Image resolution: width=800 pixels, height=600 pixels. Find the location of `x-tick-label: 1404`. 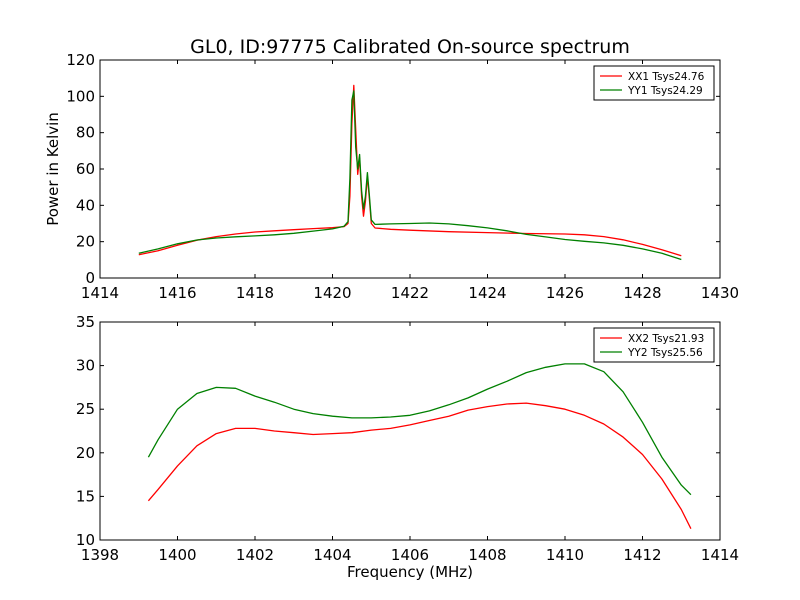

x-tick-label: 1404 is located at coordinates (332, 555).